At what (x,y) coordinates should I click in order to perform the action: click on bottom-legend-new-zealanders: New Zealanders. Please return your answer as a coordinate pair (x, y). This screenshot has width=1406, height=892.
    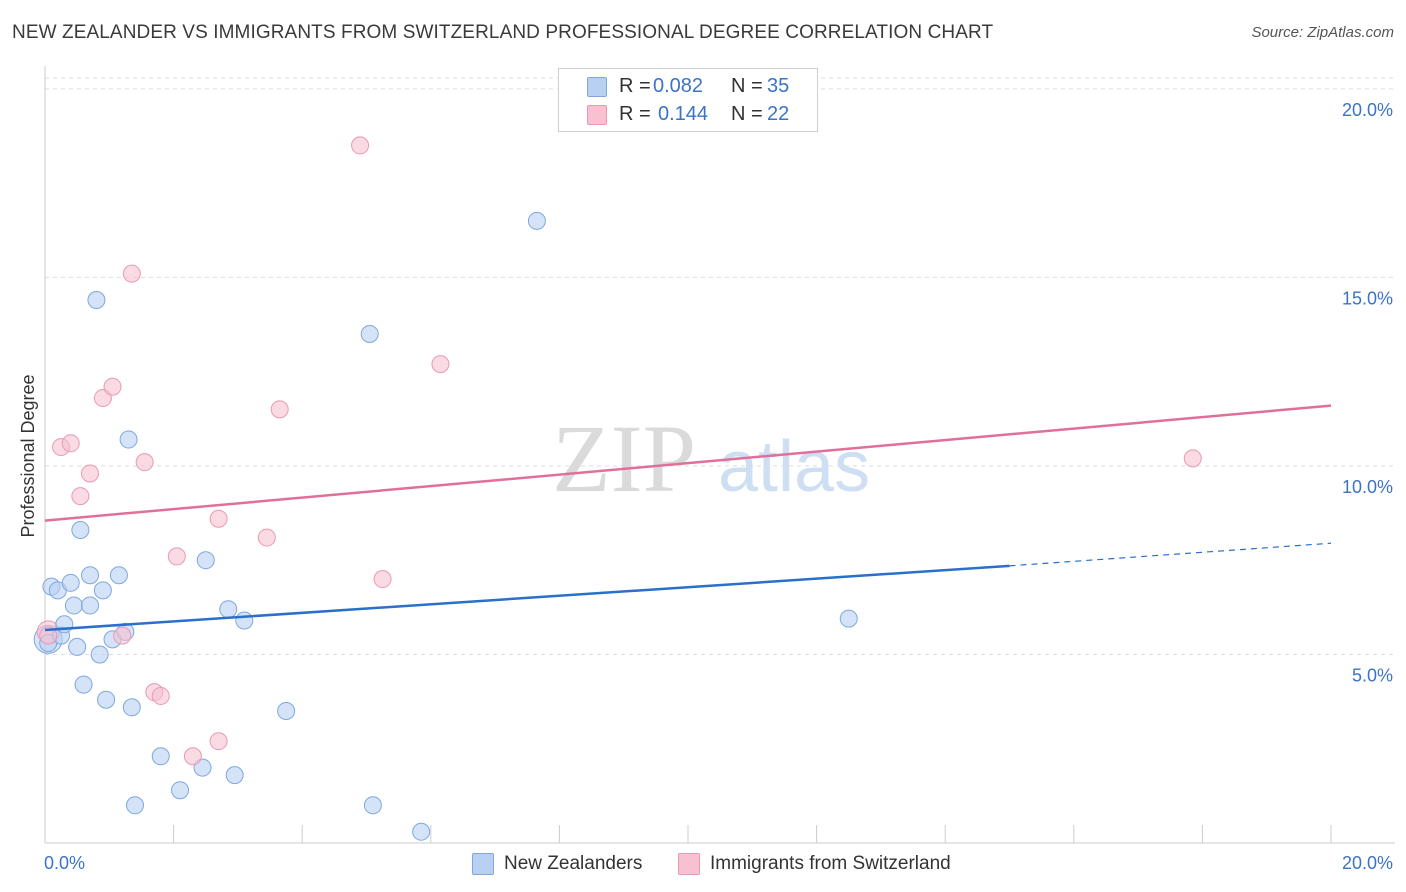
    Looking at the image, I should click on (557, 864).